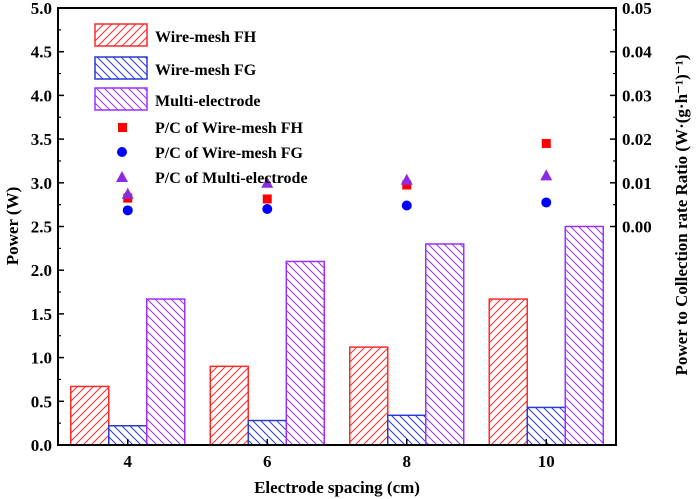 This screenshot has width=700, height=499. What do you see at coordinates (637, 227) in the screenshot?
I see `y2-tick-label: 0.00` at bounding box center [637, 227].